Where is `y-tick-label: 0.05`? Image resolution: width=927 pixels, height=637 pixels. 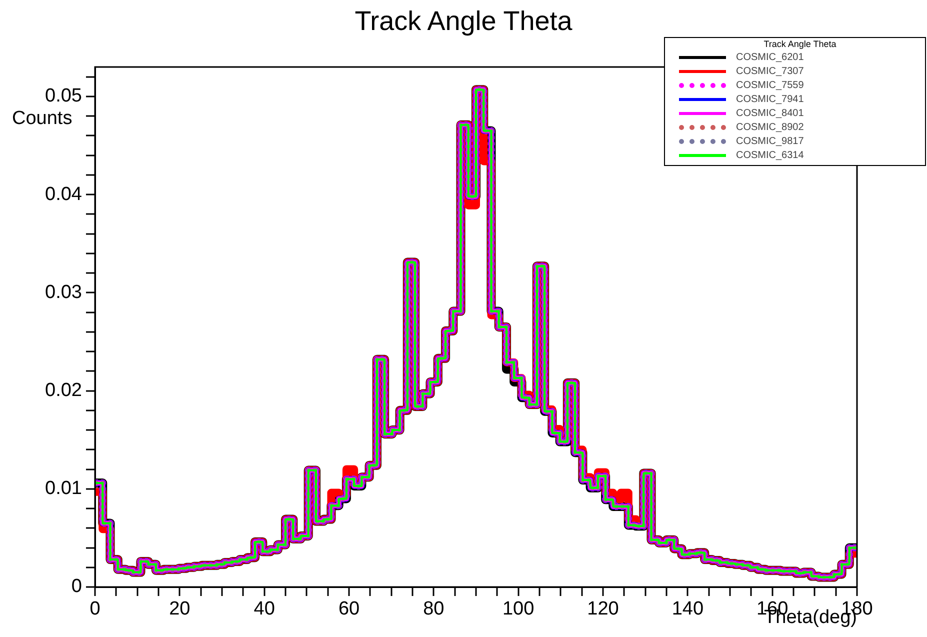
y-tick-label: 0.05 is located at coordinates (63, 96).